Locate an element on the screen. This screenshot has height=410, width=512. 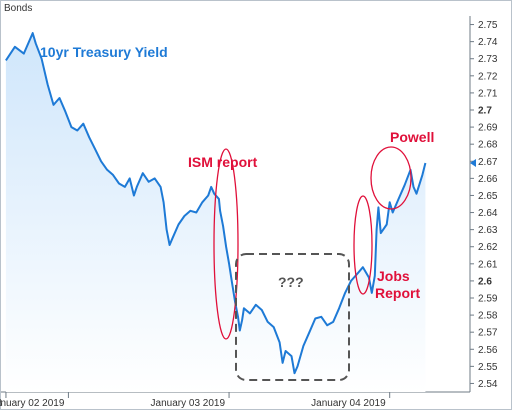
current-value-marker is located at coordinates (473, 162).